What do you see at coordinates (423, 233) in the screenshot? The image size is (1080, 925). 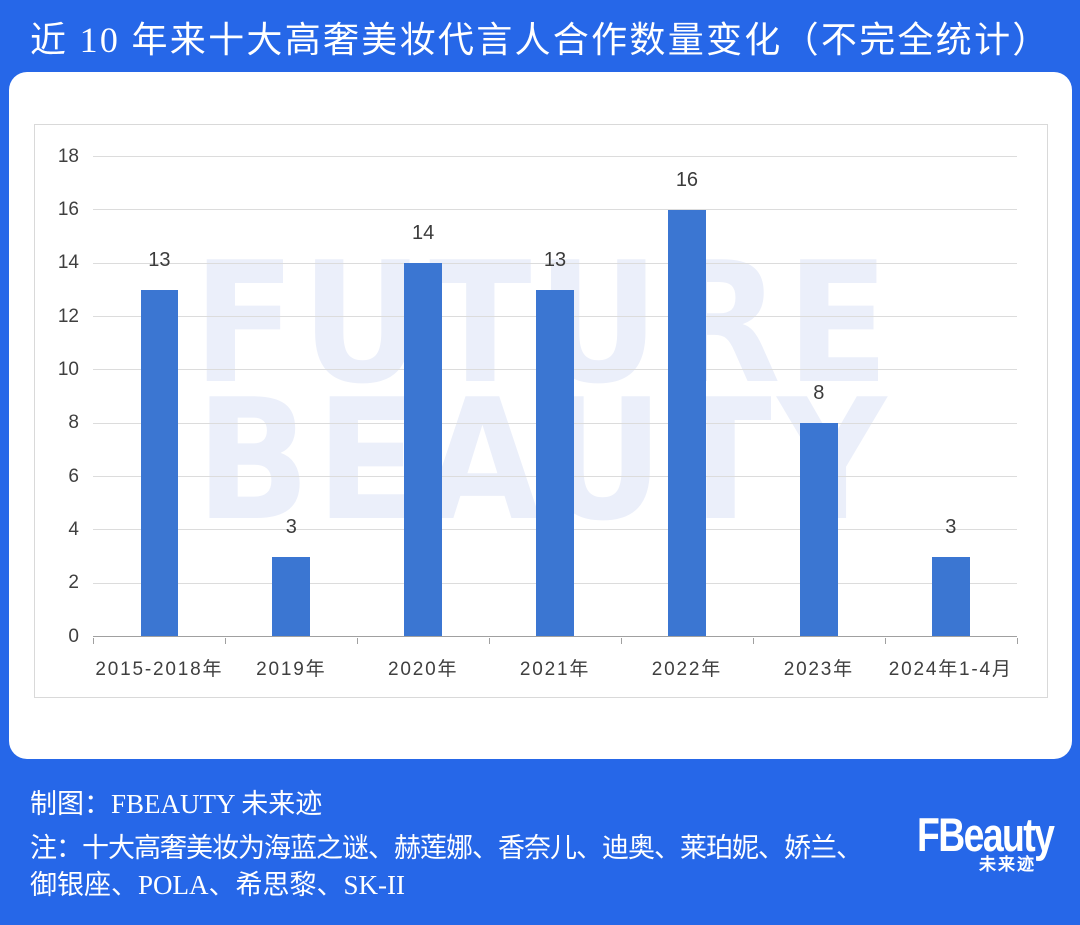 I see `bar-value-label: 14` at bounding box center [423, 233].